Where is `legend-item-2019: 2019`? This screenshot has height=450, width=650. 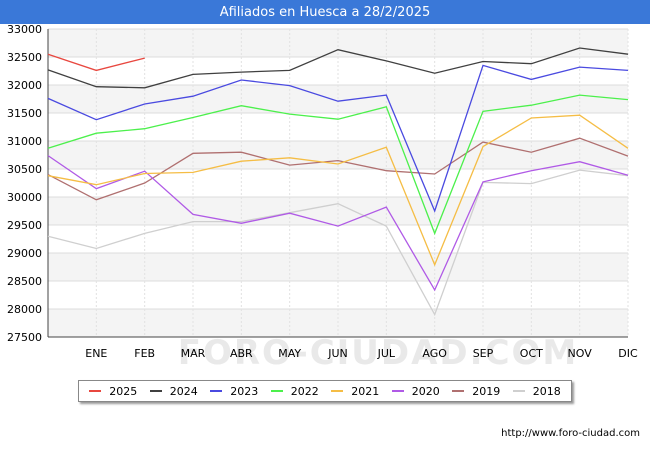
legend-item-2019: 2019 is located at coordinates (476, 391).